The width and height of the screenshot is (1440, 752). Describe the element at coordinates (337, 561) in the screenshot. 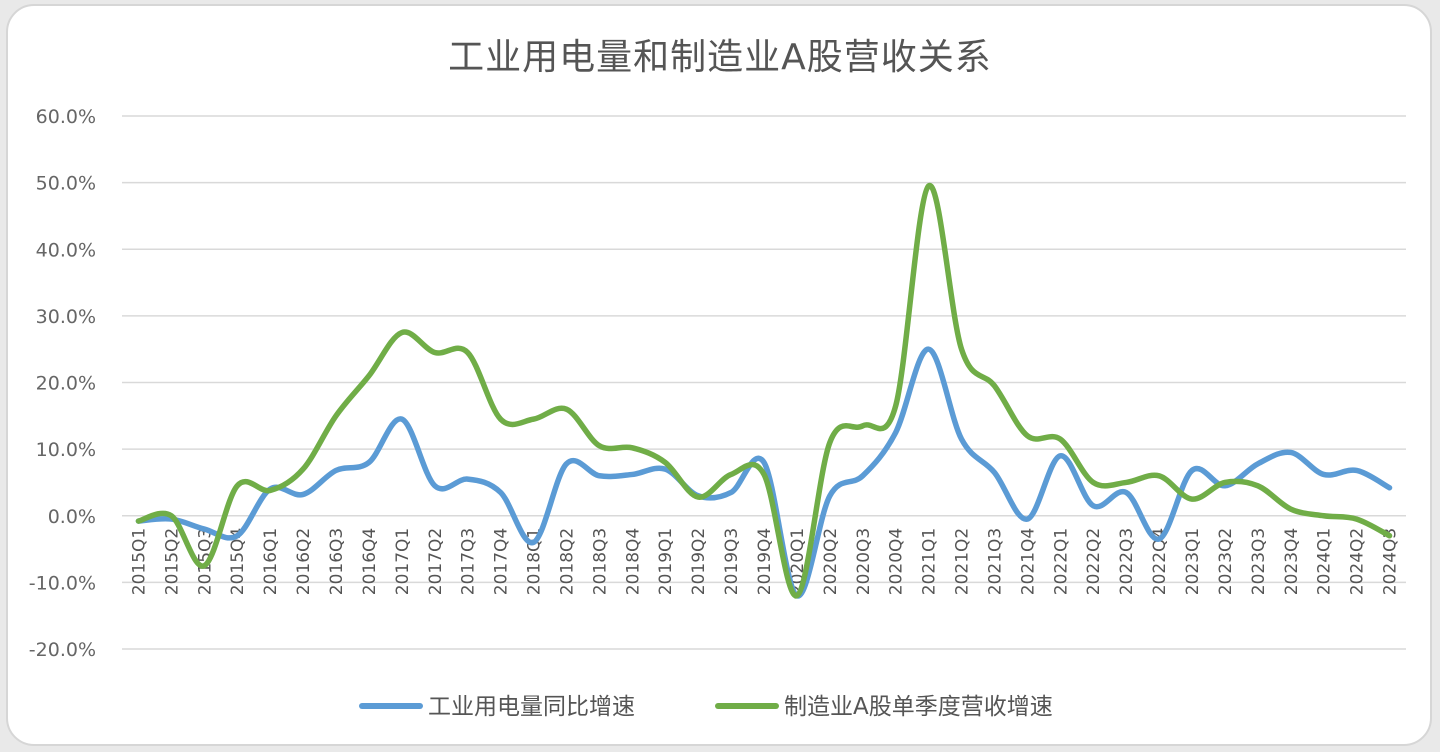

I see `x-tick-label: 2016Q3` at that location.